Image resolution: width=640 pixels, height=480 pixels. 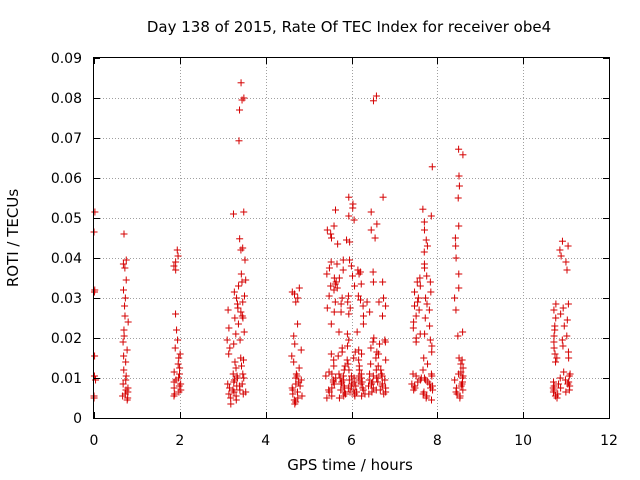 I want to click on x-tick-label: 6, so click(x=351, y=441).